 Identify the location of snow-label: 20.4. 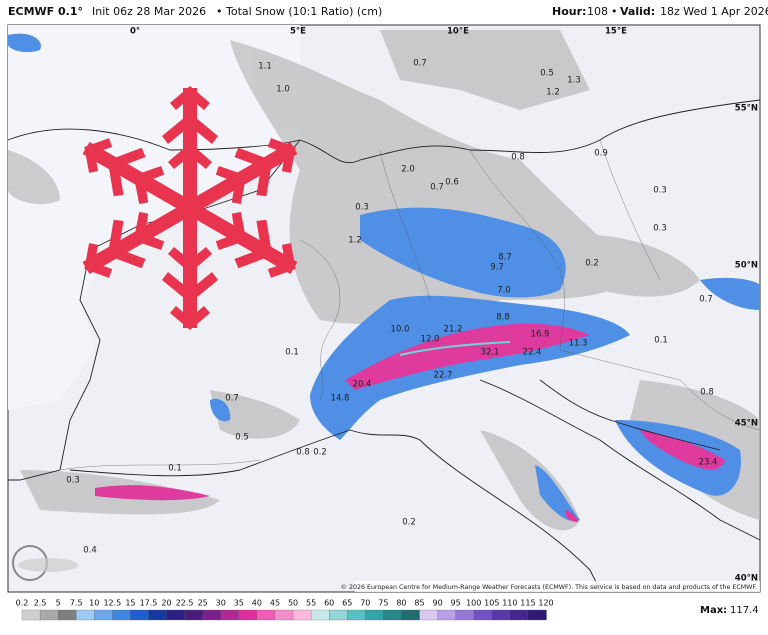
(362, 385).